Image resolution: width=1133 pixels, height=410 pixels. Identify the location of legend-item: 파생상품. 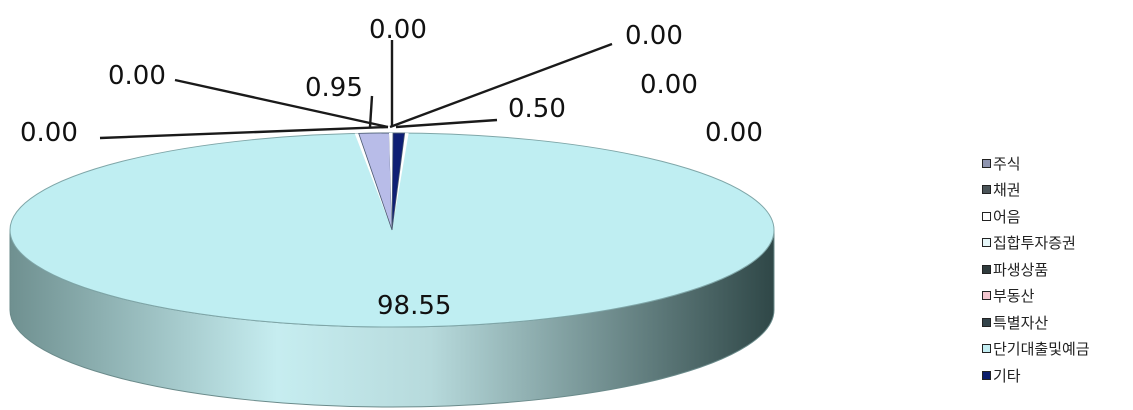
(1057, 269).